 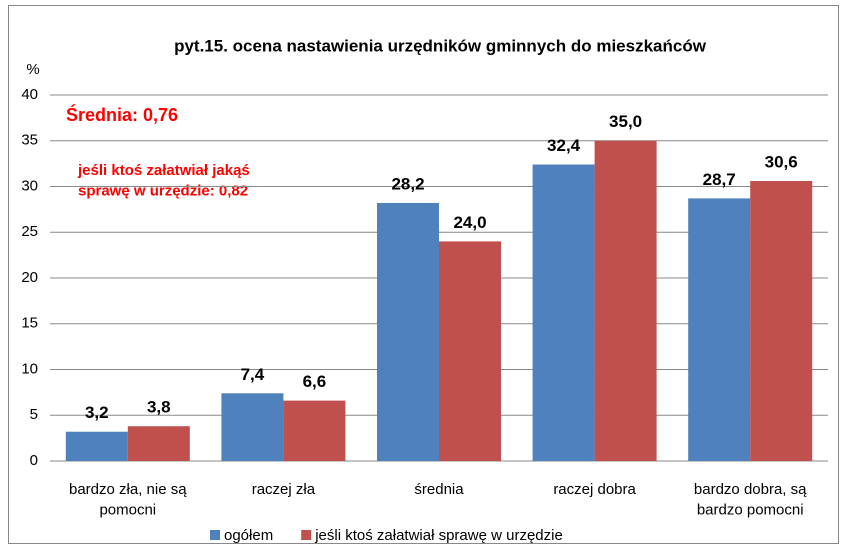 What do you see at coordinates (29, 140) in the screenshot?
I see `y-tick-label: 35` at bounding box center [29, 140].